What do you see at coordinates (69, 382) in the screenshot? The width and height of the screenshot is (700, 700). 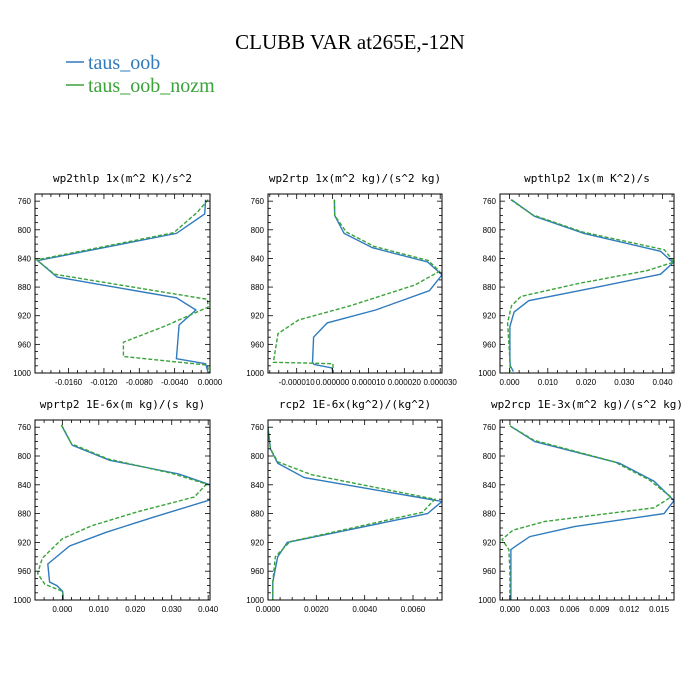 I see `x-tick-label: -0.0160` at bounding box center [69, 382].